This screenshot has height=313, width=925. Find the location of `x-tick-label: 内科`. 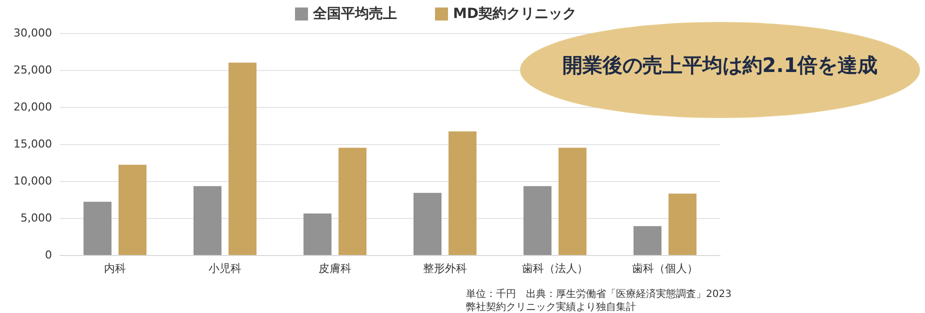

x-tick-label: 内科 is located at coordinates (115, 268).